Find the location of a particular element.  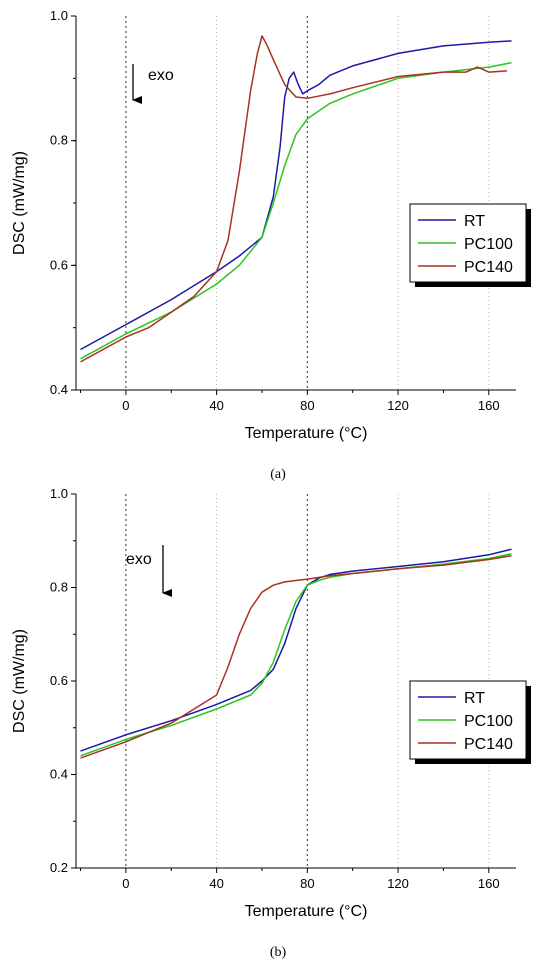

panel-caption: (a) is located at coordinates (278, 474).